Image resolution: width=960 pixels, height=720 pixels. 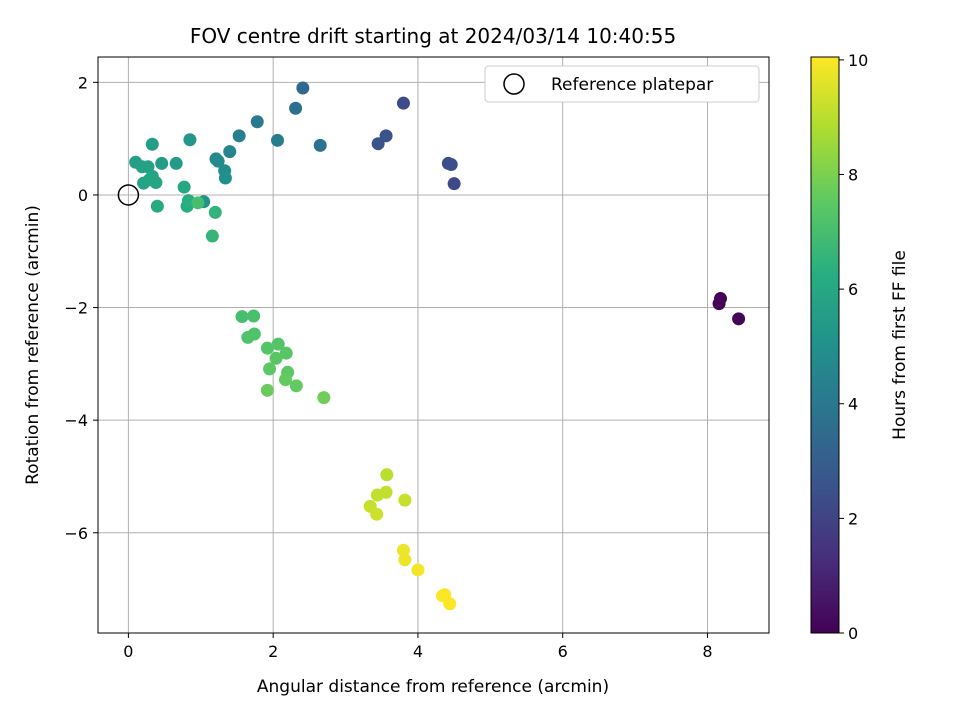 What do you see at coordinates (900, 345) in the screenshot?
I see `colorbar-label: Hours from first FF file` at bounding box center [900, 345].